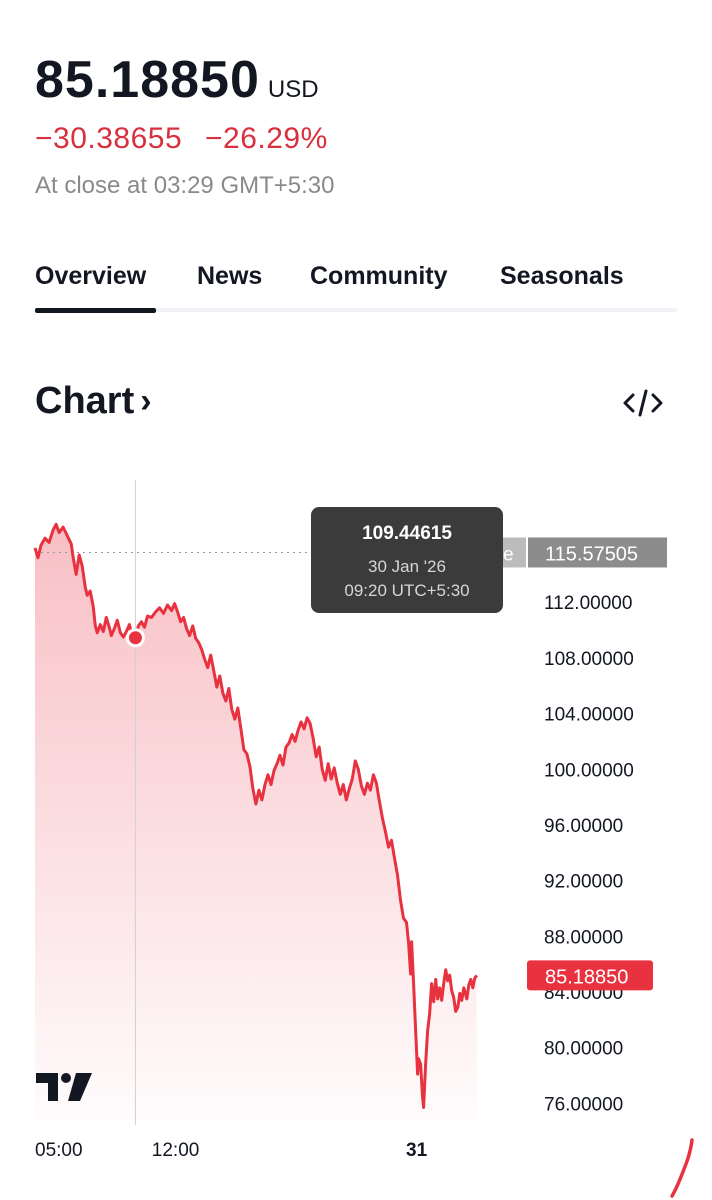 The height and width of the screenshot is (1200, 712). I want to click on tab-news: News, so click(230, 276).